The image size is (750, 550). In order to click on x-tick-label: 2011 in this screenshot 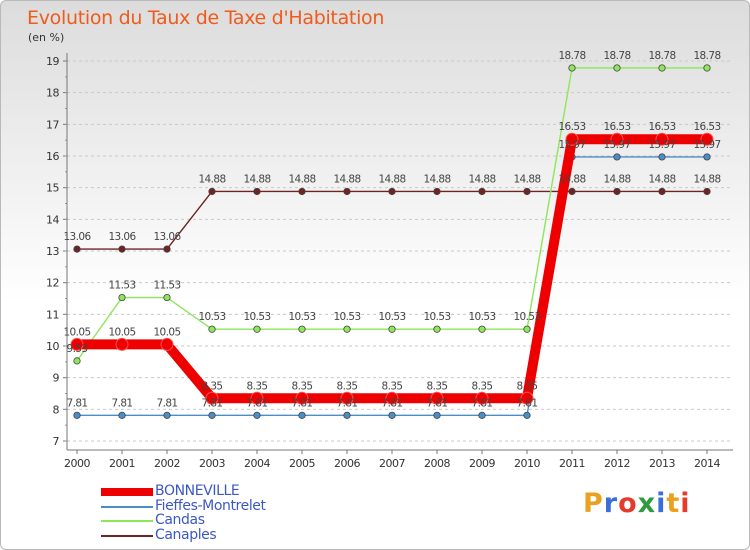, I will do `click(572, 463)`.